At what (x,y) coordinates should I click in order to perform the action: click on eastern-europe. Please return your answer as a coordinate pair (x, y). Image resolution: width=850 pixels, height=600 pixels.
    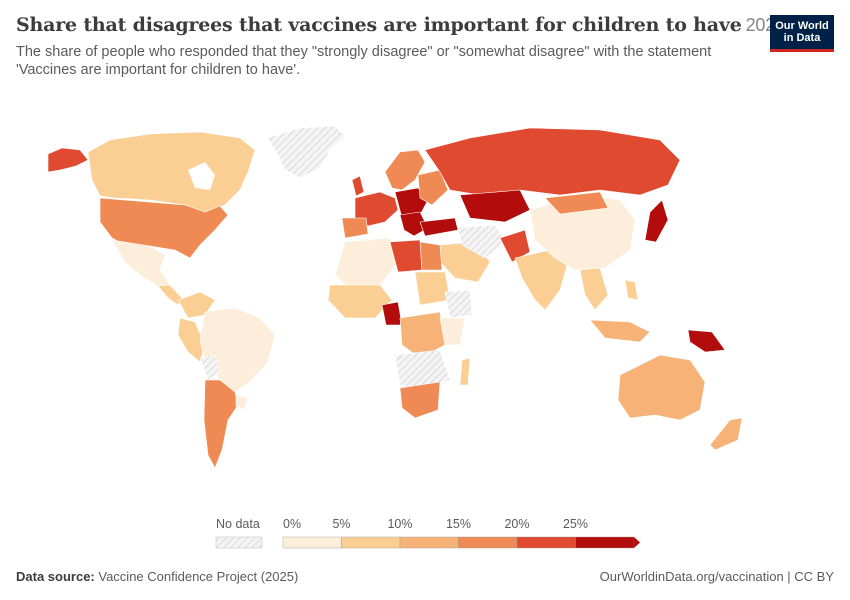
    Looking at the image, I should click on (433, 187).